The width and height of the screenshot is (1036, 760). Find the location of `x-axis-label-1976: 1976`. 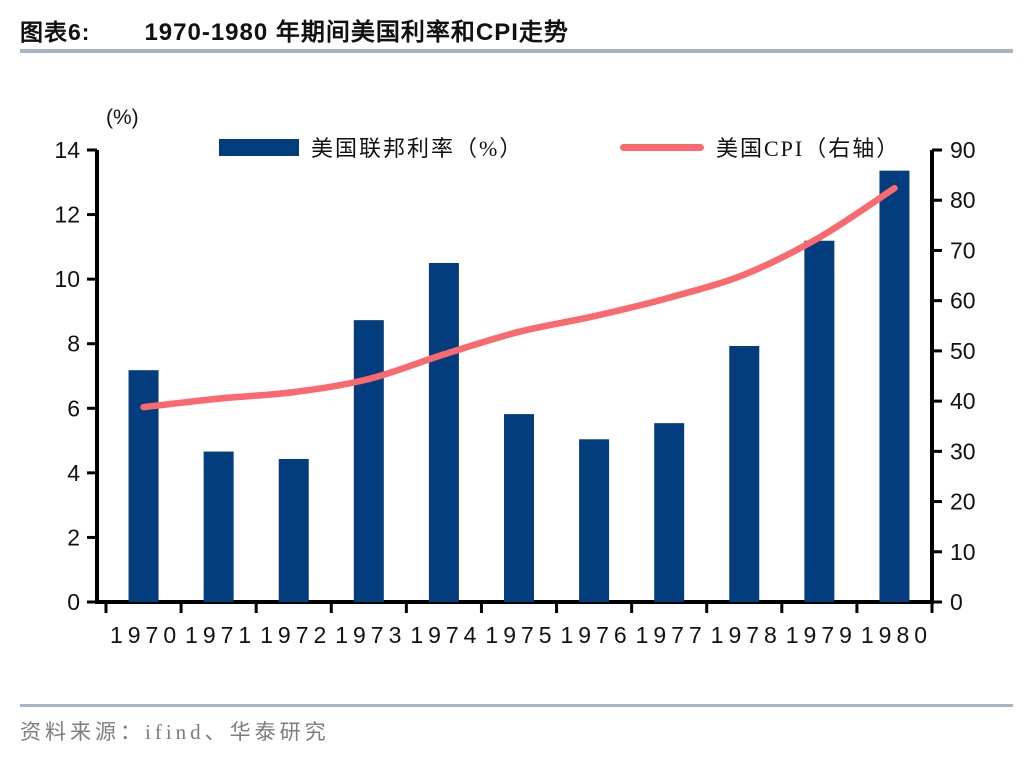

x-axis-label-1976: 1976 is located at coordinates (596, 635).